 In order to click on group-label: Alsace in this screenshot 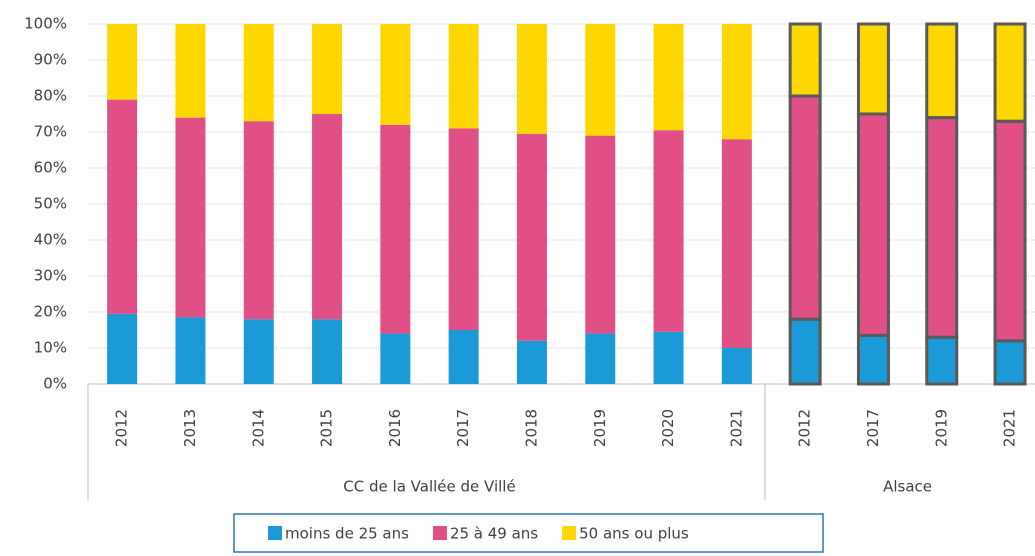, I will do `click(907, 487)`.